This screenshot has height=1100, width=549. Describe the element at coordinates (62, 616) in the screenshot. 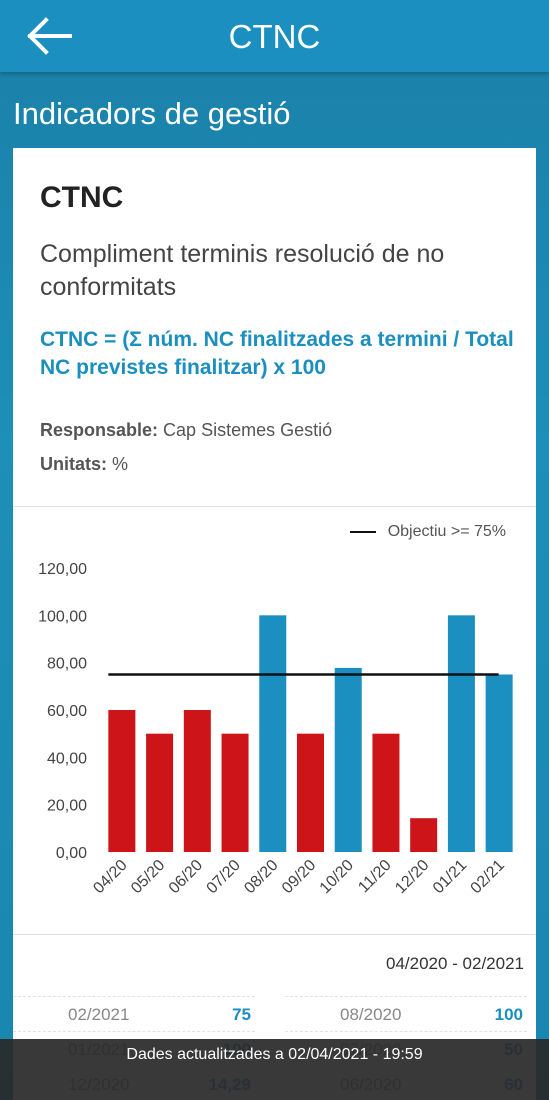

I see `y-tick-label: 100,00` at that location.